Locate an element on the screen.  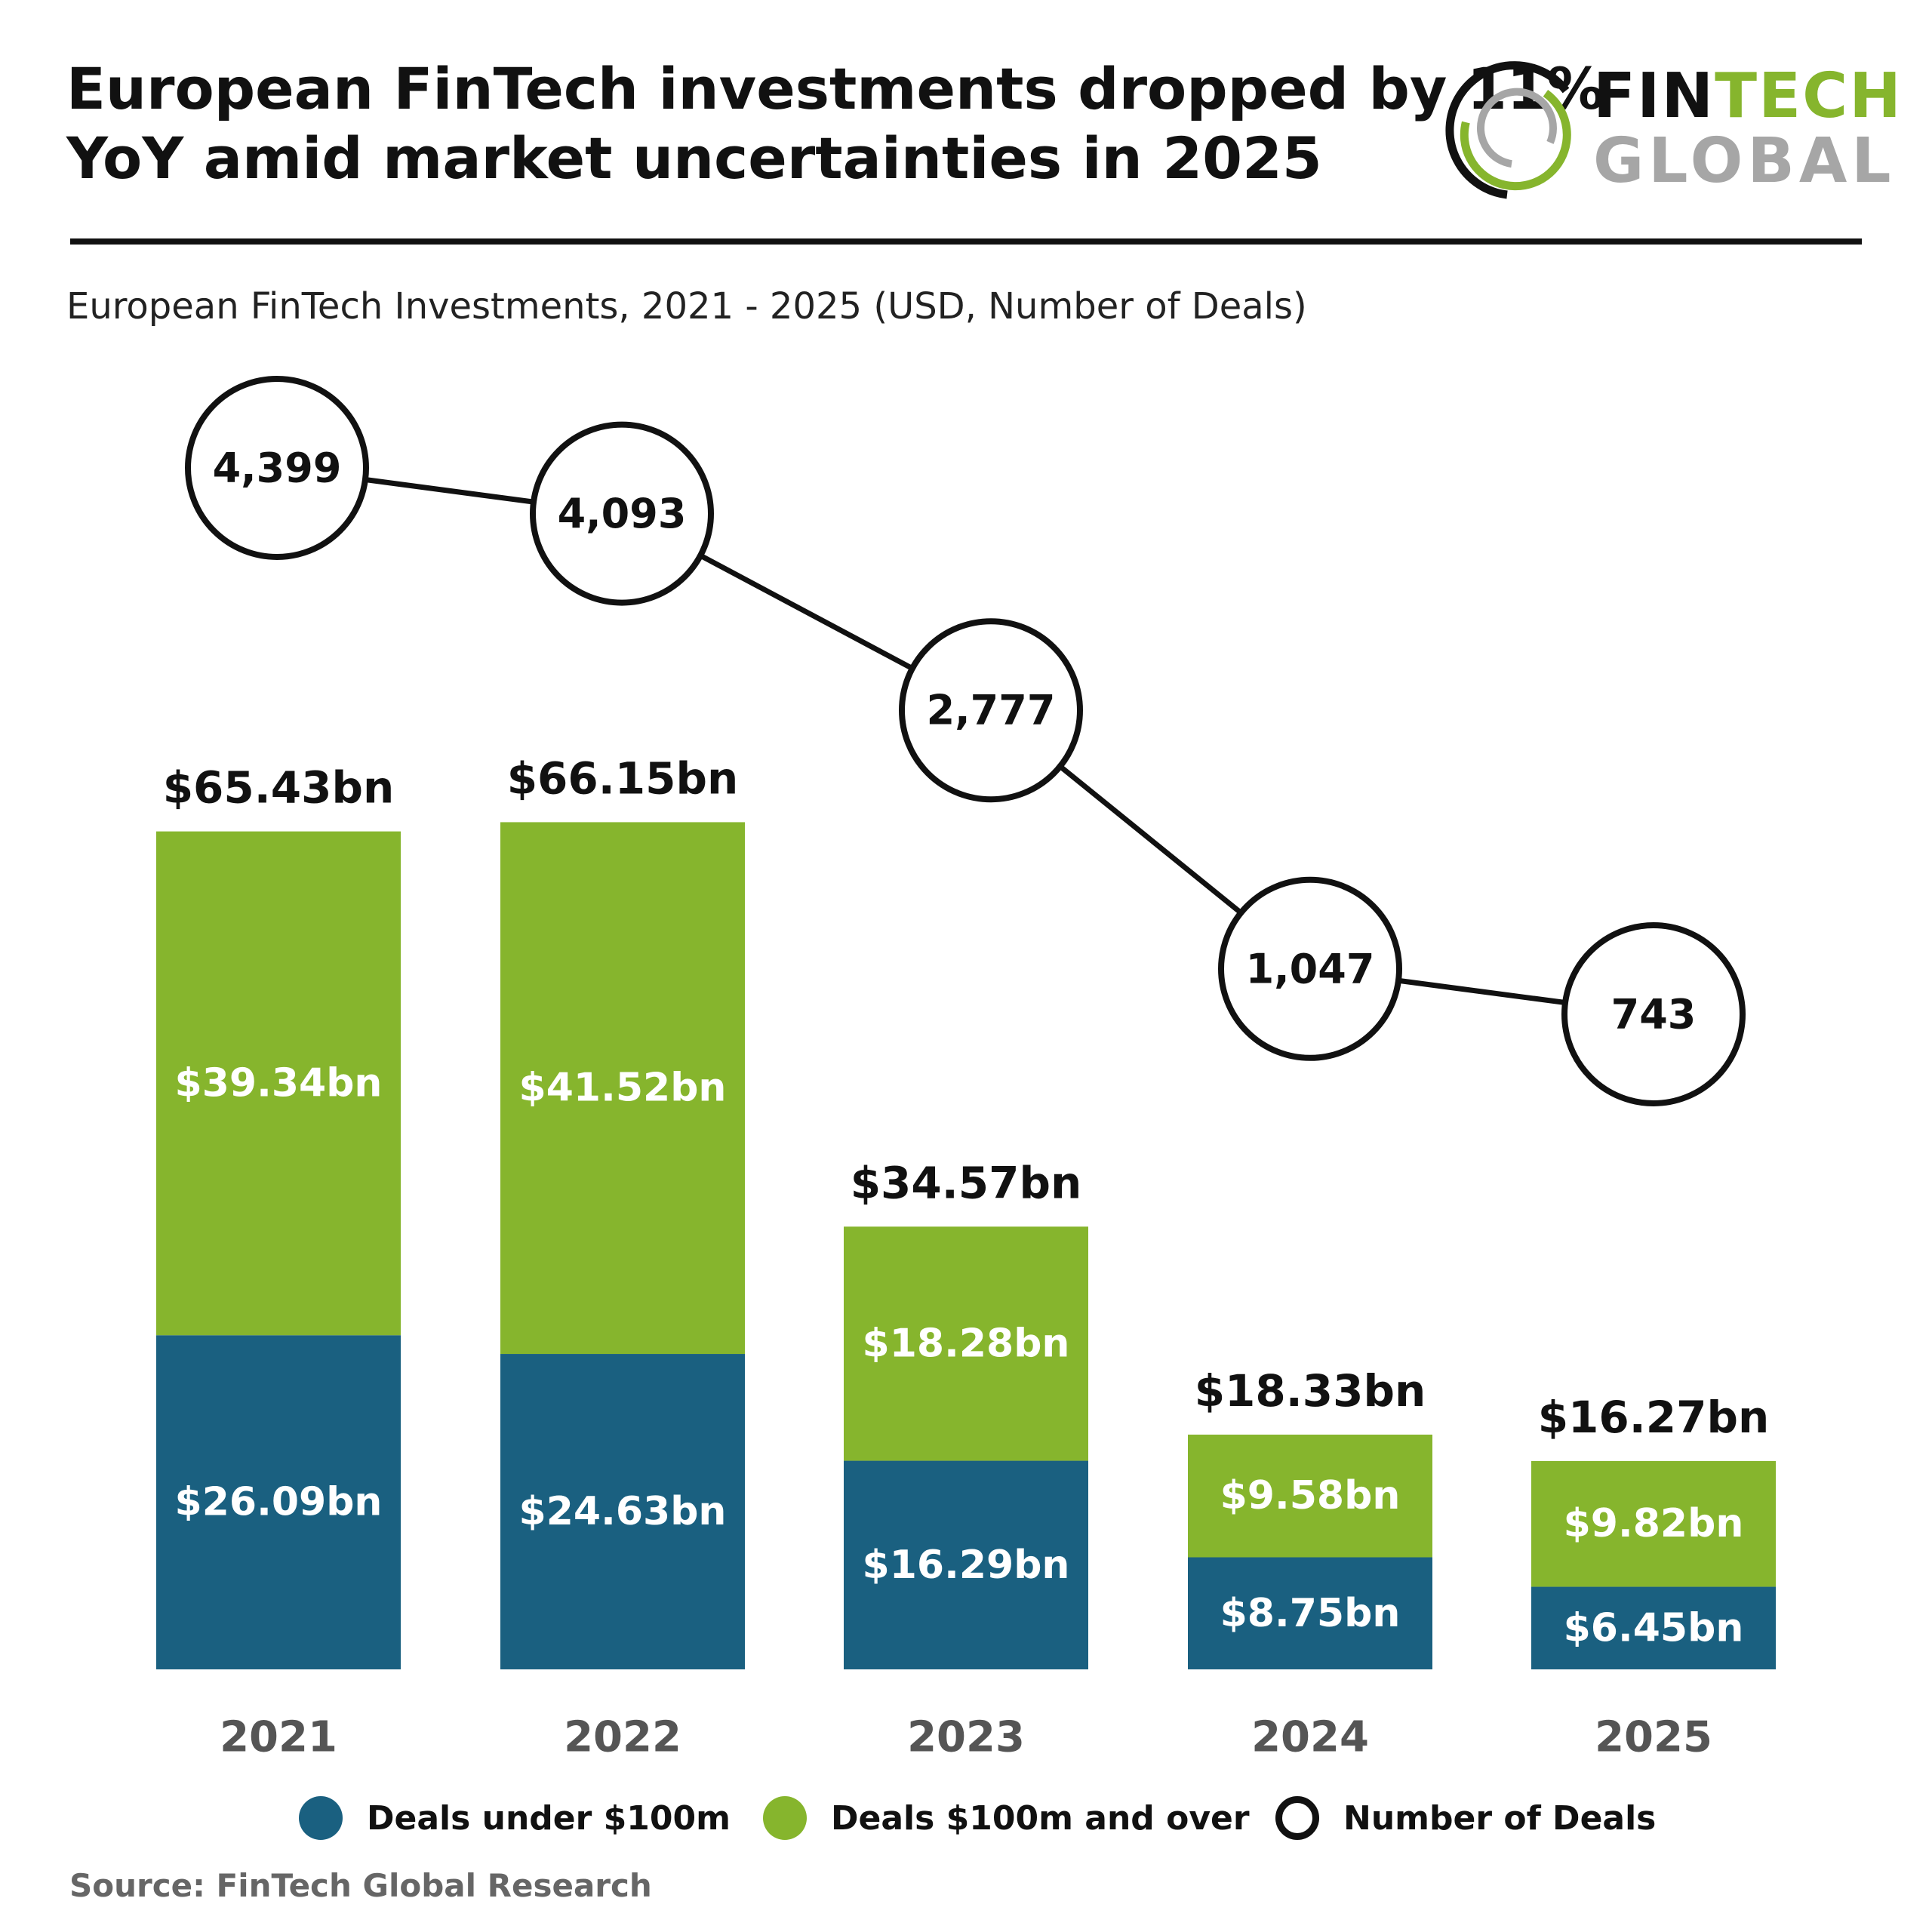
legend-item-over-100m: Deals $100m and over is located at coordinates (1006, 1818).